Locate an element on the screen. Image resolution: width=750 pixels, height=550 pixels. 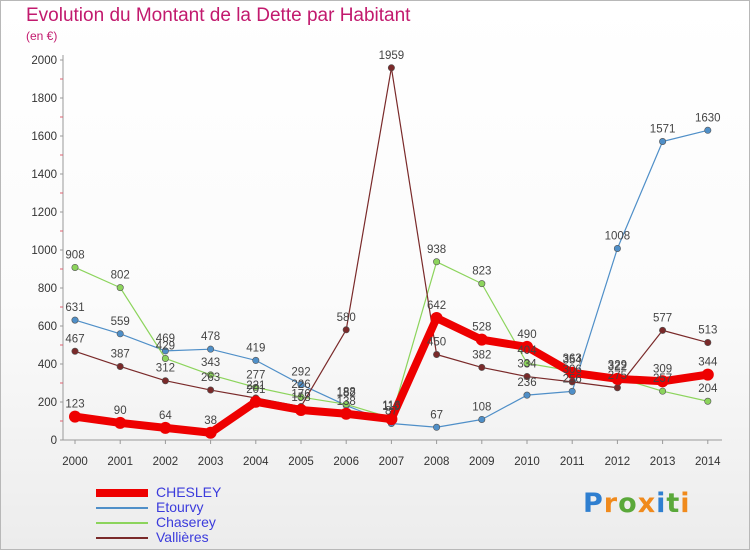
data-label: 312 is located at coordinates (165, 369).